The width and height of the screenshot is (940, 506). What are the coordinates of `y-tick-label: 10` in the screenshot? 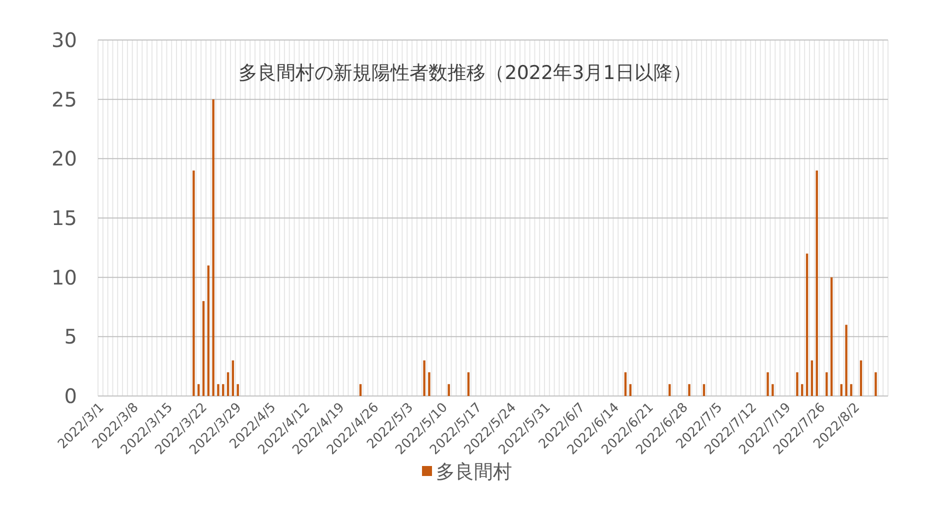 It's located at (64, 277).